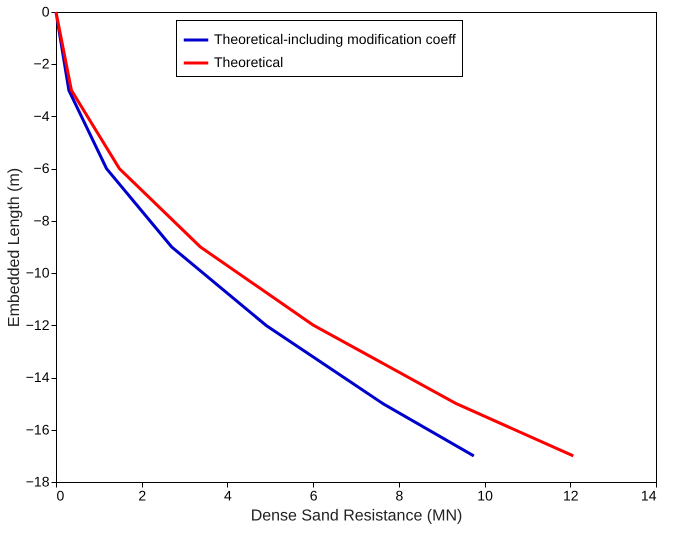 This screenshot has width=688, height=539. What do you see at coordinates (485, 496) in the screenshot?
I see `x-tick-label: 10` at bounding box center [485, 496].